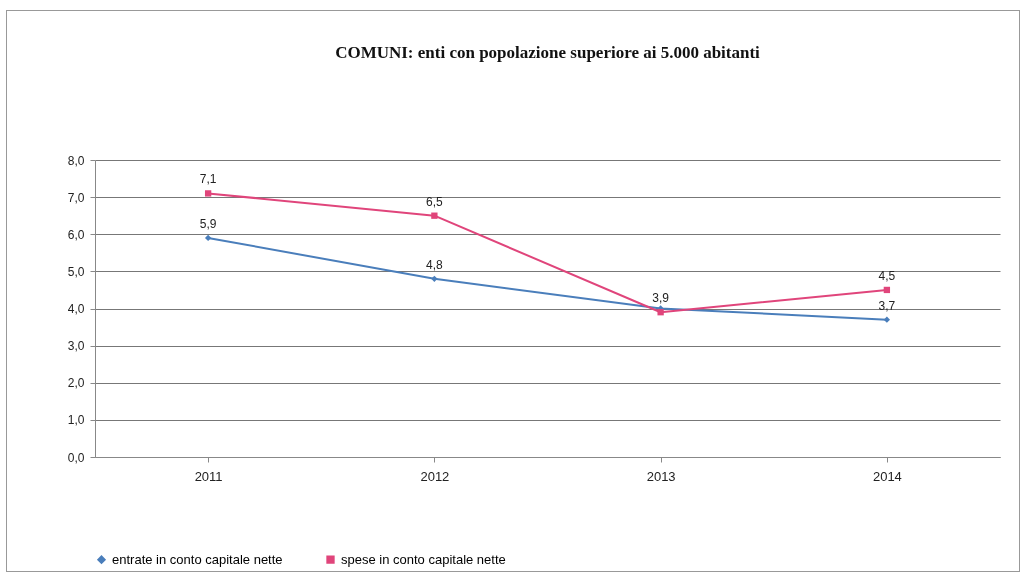 The height and width of the screenshot is (579, 1026). I want to click on data-label: 3,9, so click(661, 298).